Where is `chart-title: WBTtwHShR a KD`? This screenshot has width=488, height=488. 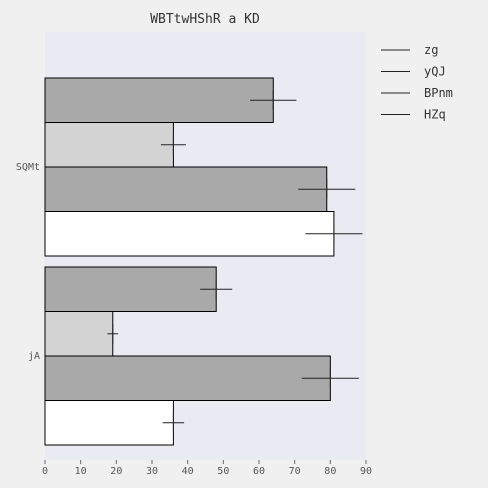 chart-title: WBTtwHShR a KD is located at coordinates (205, 19).